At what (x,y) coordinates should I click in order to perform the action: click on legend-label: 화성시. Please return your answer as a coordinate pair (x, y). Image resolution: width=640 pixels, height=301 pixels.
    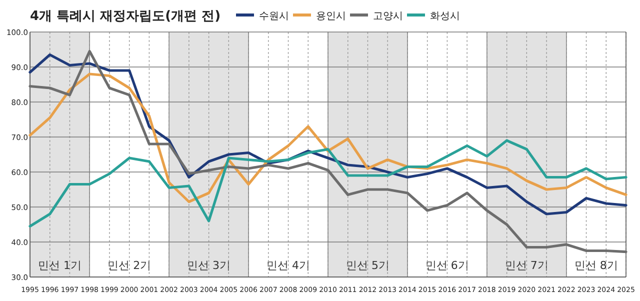
    Looking at the image, I should click on (445, 16).